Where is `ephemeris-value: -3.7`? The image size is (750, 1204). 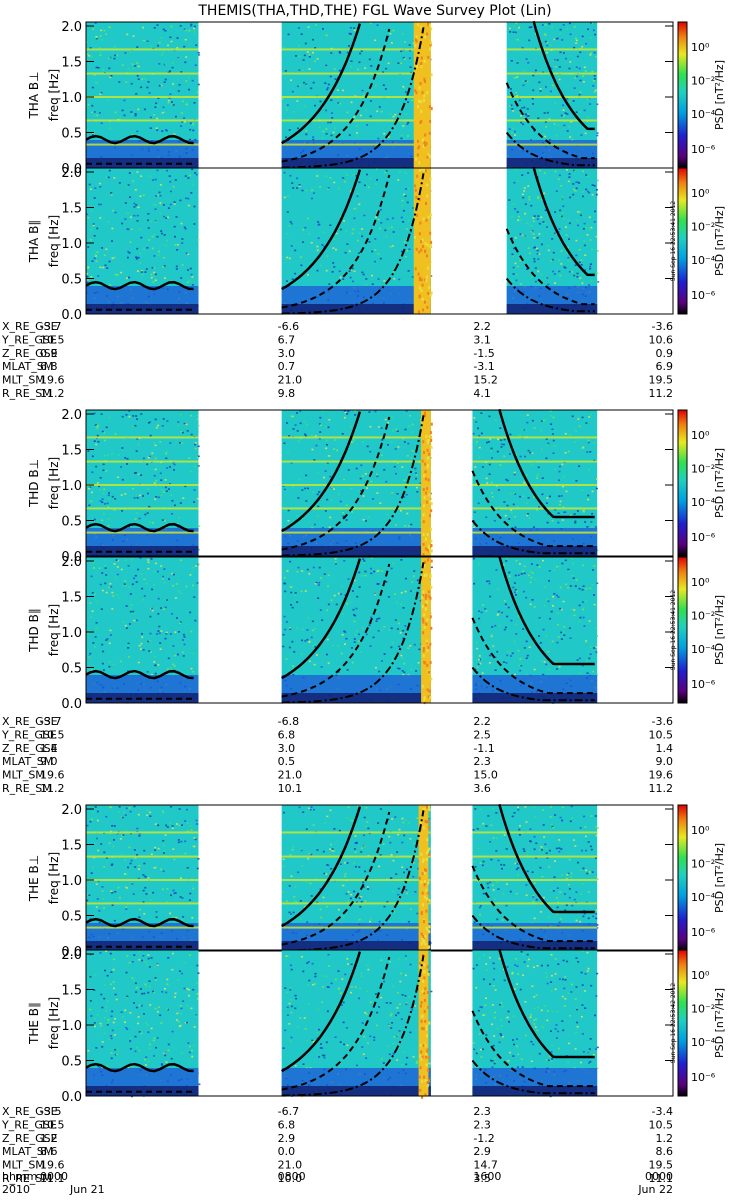 ephemeris-value: -3.7 is located at coordinates (50, 326).